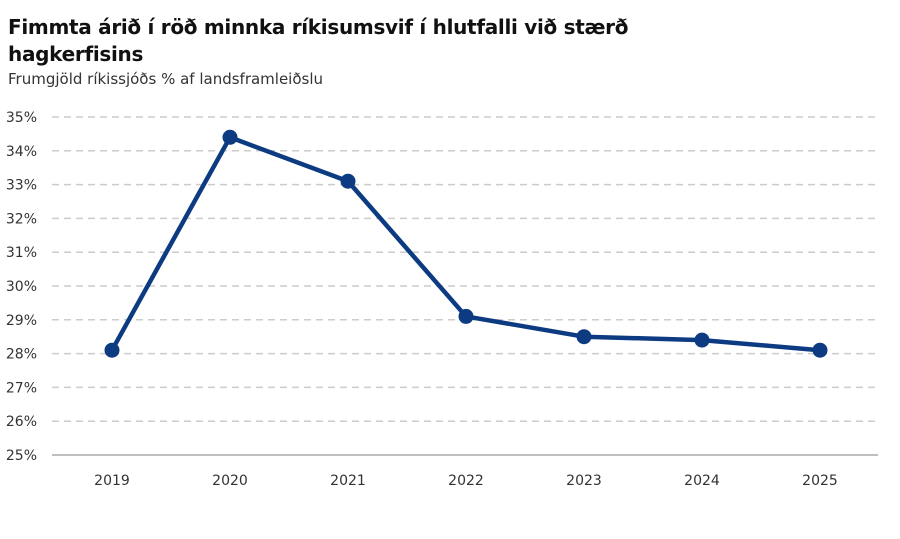 The height and width of the screenshot is (539, 900). What do you see at coordinates (21, 456) in the screenshot?
I see `y-tick-label: 25%` at bounding box center [21, 456].